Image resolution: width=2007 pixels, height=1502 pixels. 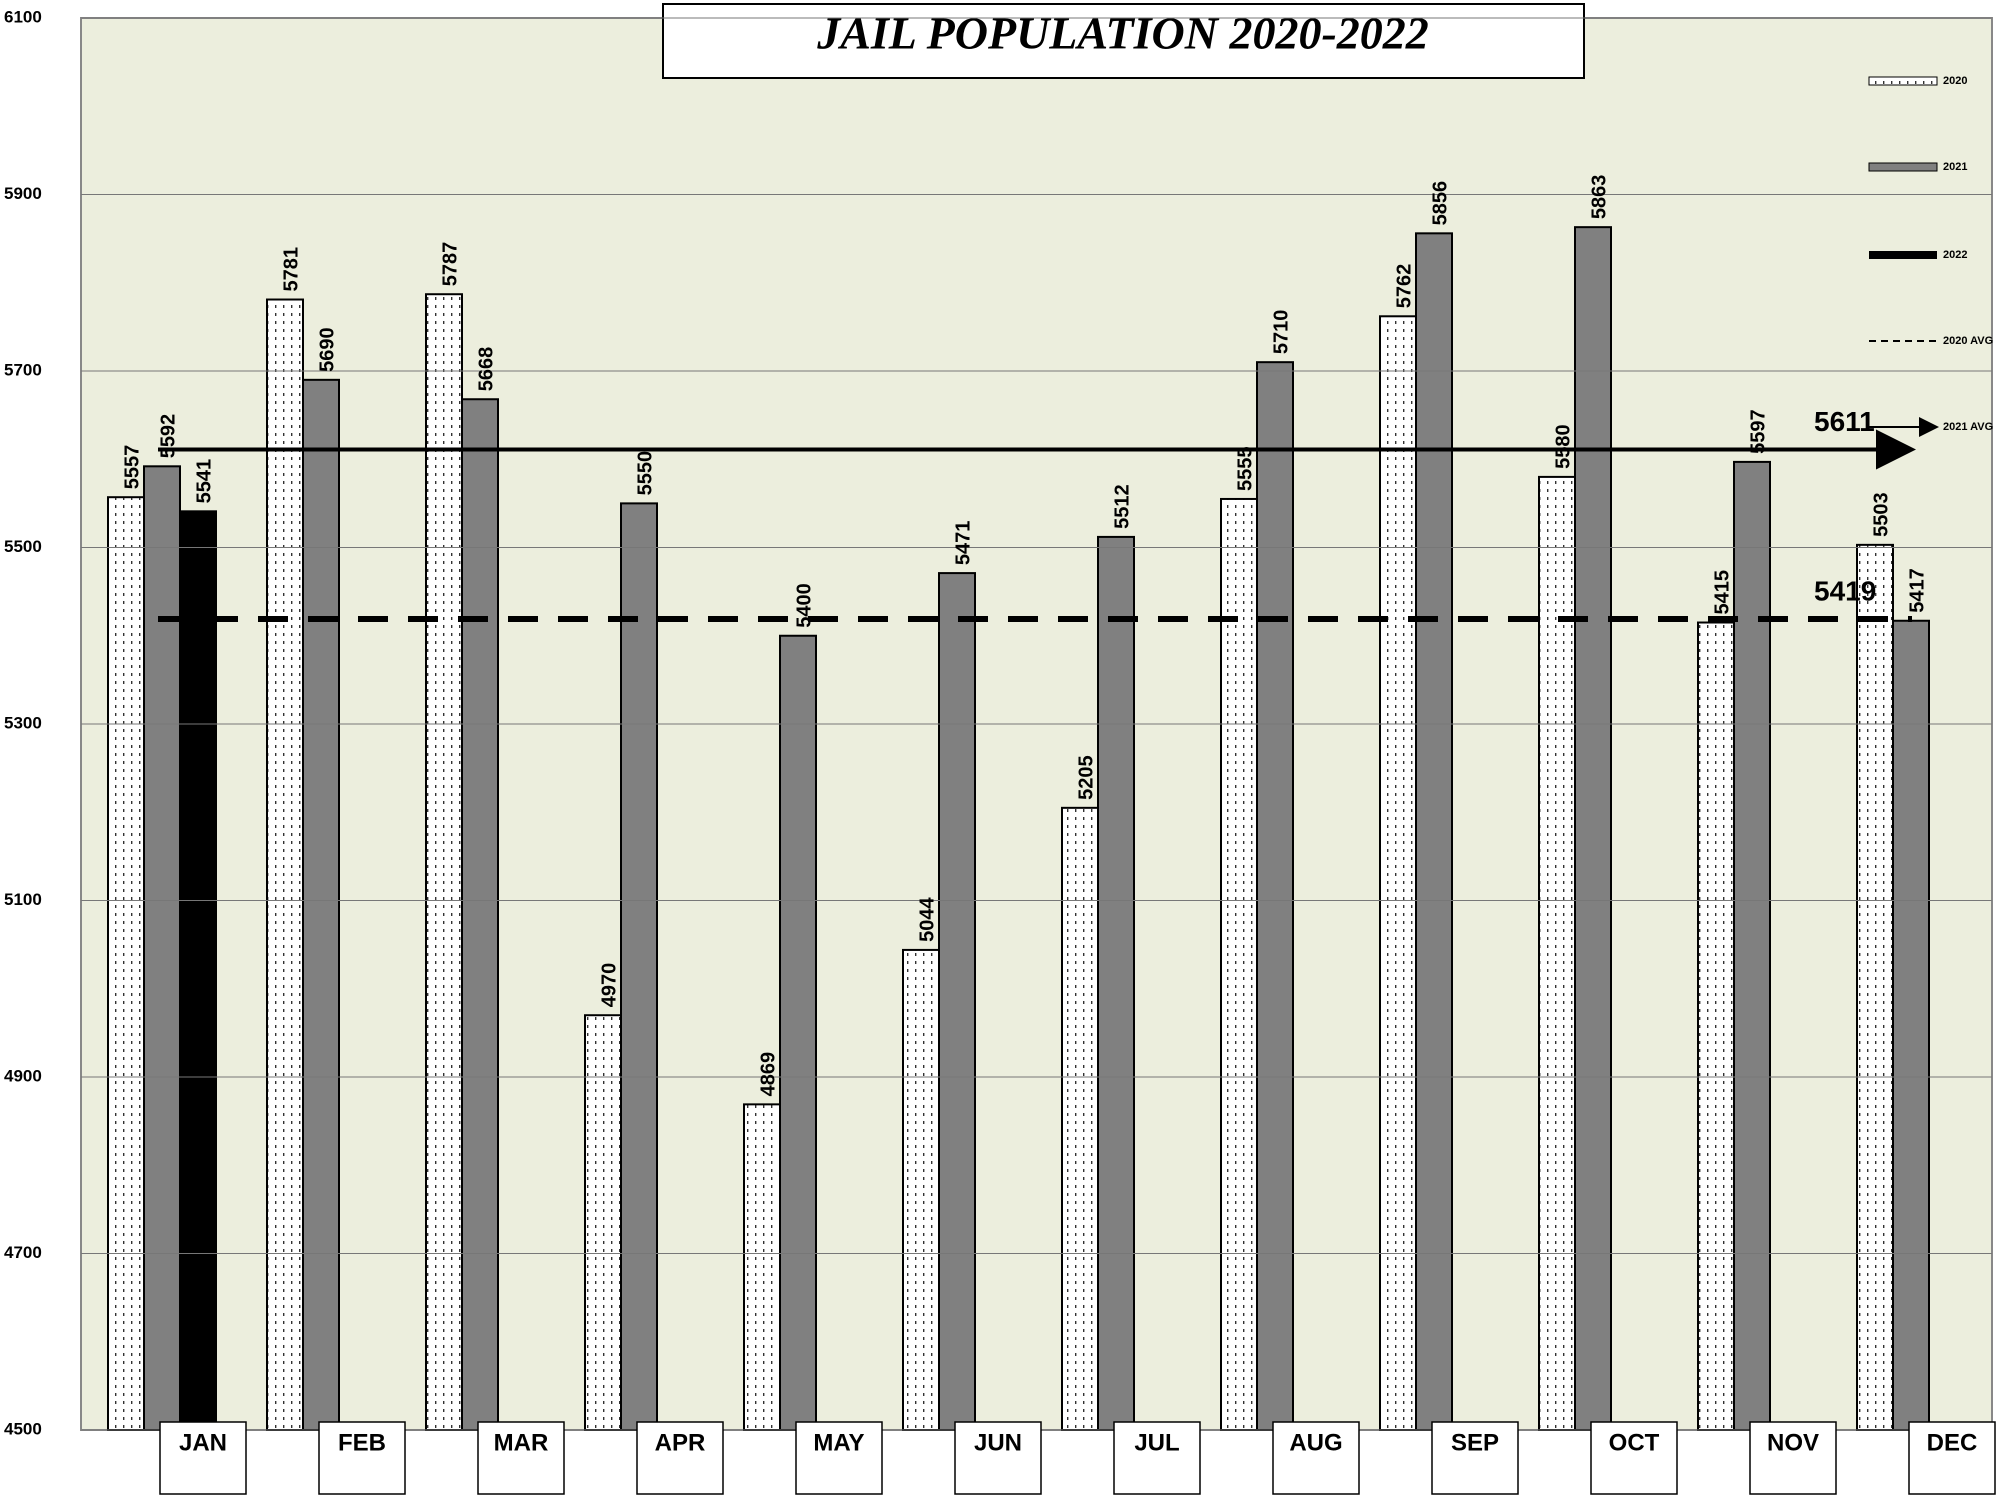 I want to click on y-tick-label: 5500, so click(x=23, y=546).